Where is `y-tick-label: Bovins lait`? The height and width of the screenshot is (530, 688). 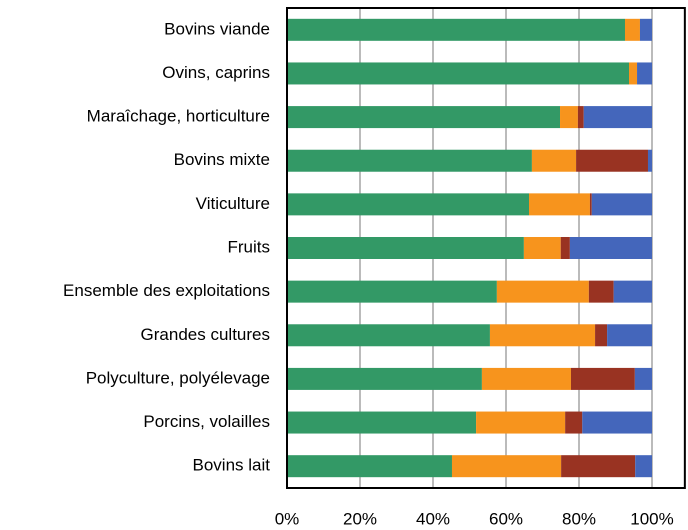
y-tick-label: Bovins lait is located at coordinates (232, 465).